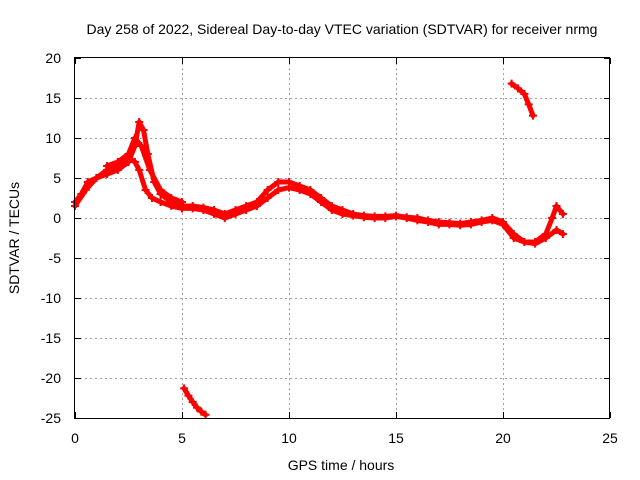 This screenshot has height=480, width=640. What do you see at coordinates (341, 465) in the screenshot?
I see `x-axis-label: GPS time / hours` at bounding box center [341, 465].